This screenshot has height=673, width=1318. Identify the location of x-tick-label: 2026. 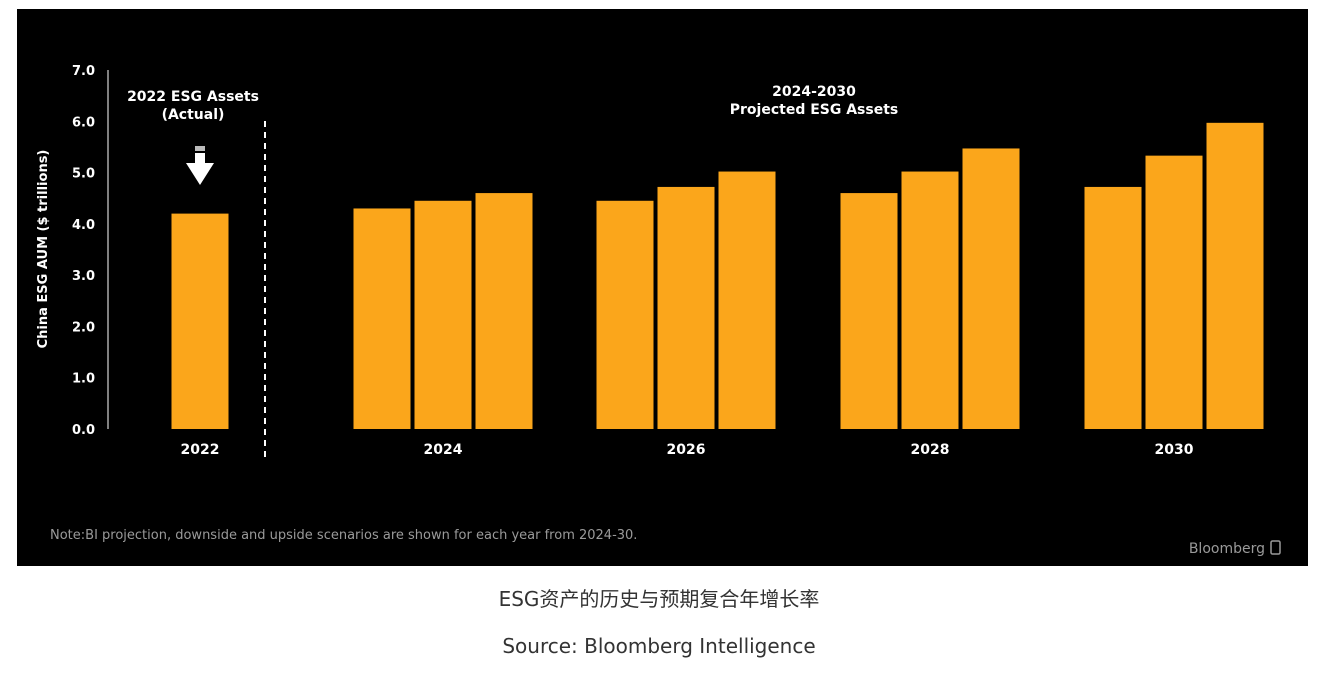
(686, 450).